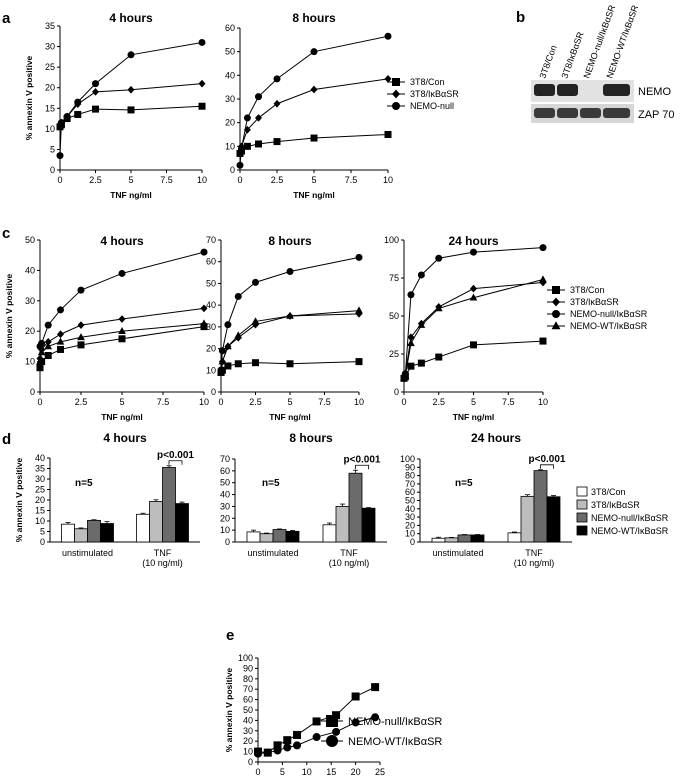  I want to click on legend-label: NEMO-null/IκBαSR, so click(609, 314).